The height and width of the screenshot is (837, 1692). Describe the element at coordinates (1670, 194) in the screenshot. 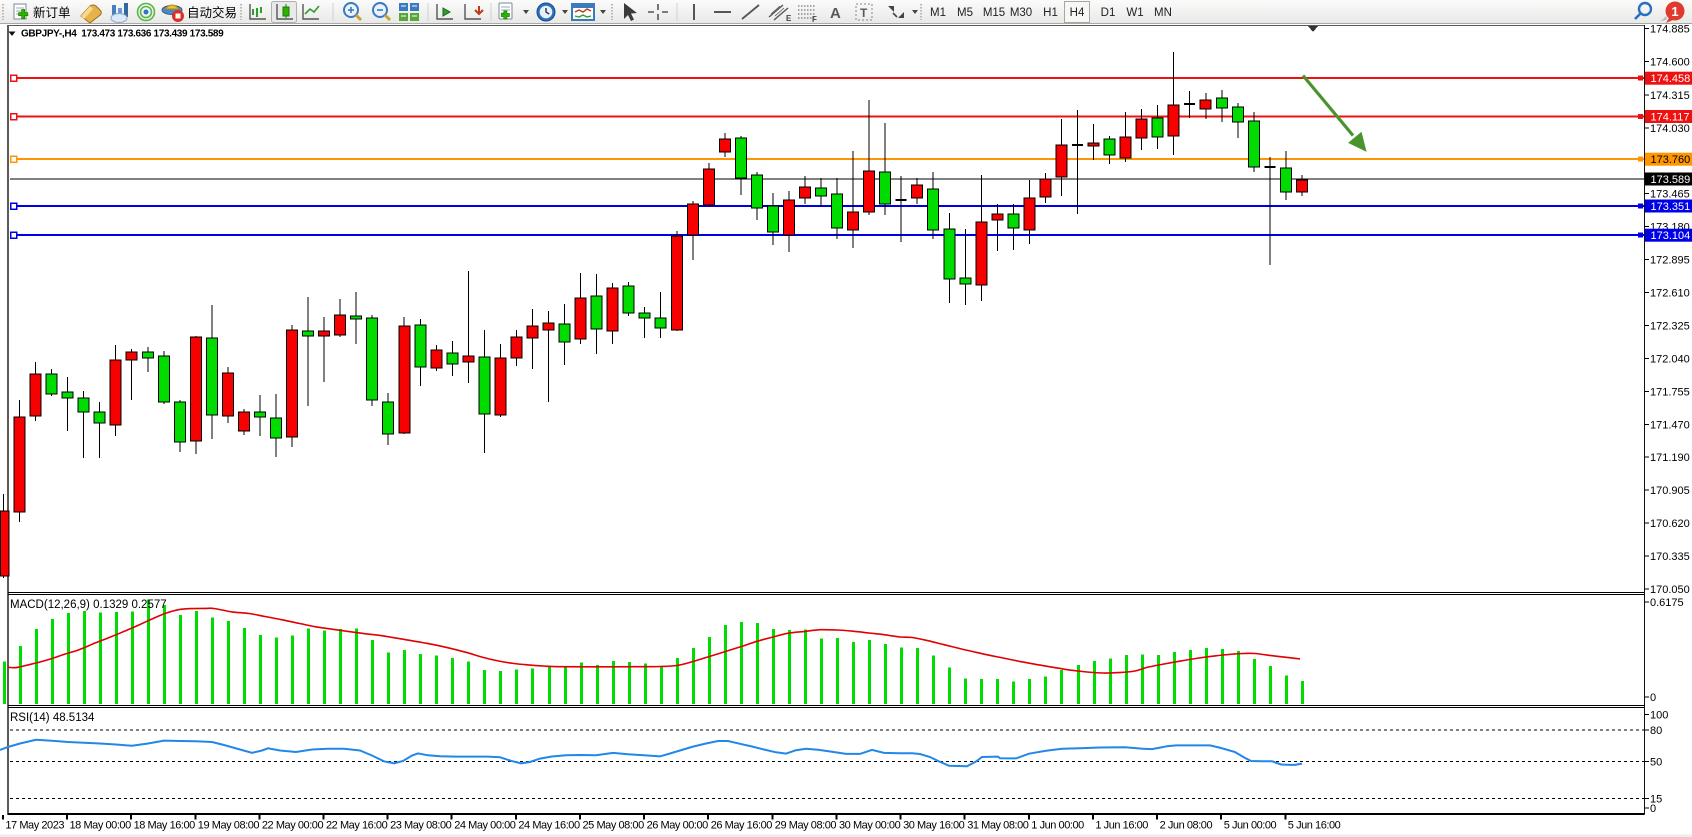

I see `svg-text: 173.465` at that location.